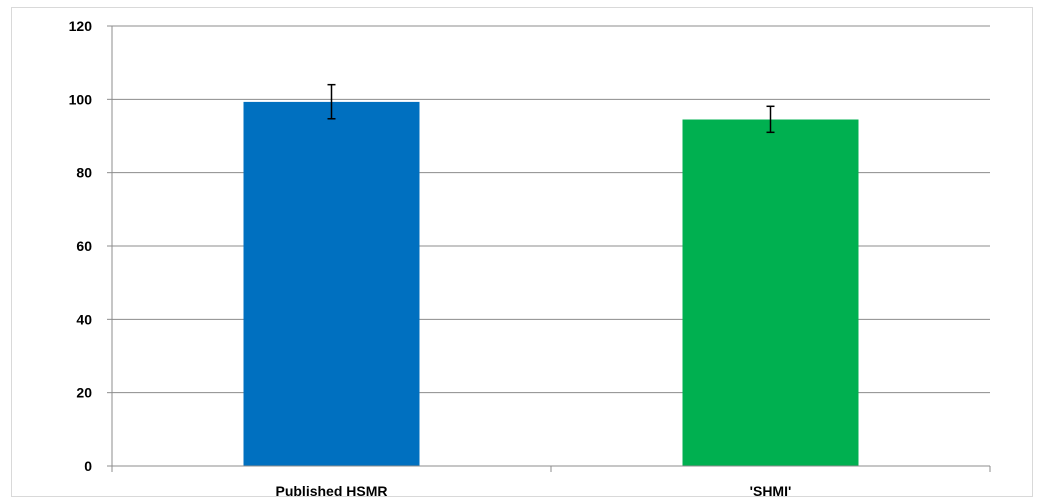 Image resolution: width=1048 pixels, height=502 pixels. What do you see at coordinates (771, 491) in the screenshot?
I see `x-category-label: 'SHMI'` at bounding box center [771, 491].